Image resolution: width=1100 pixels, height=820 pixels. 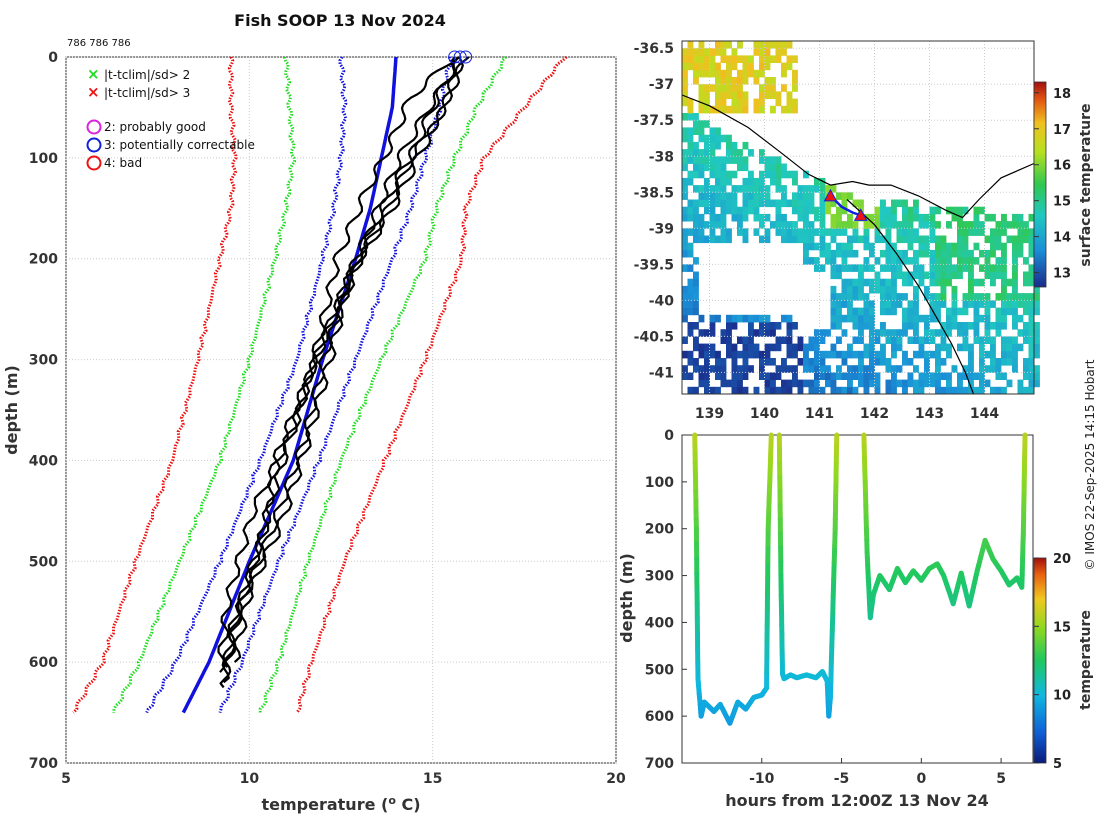 What do you see at coordinates (860, 579) in the screenshot?
I see `depth-time-series` at bounding box center [860, 579].